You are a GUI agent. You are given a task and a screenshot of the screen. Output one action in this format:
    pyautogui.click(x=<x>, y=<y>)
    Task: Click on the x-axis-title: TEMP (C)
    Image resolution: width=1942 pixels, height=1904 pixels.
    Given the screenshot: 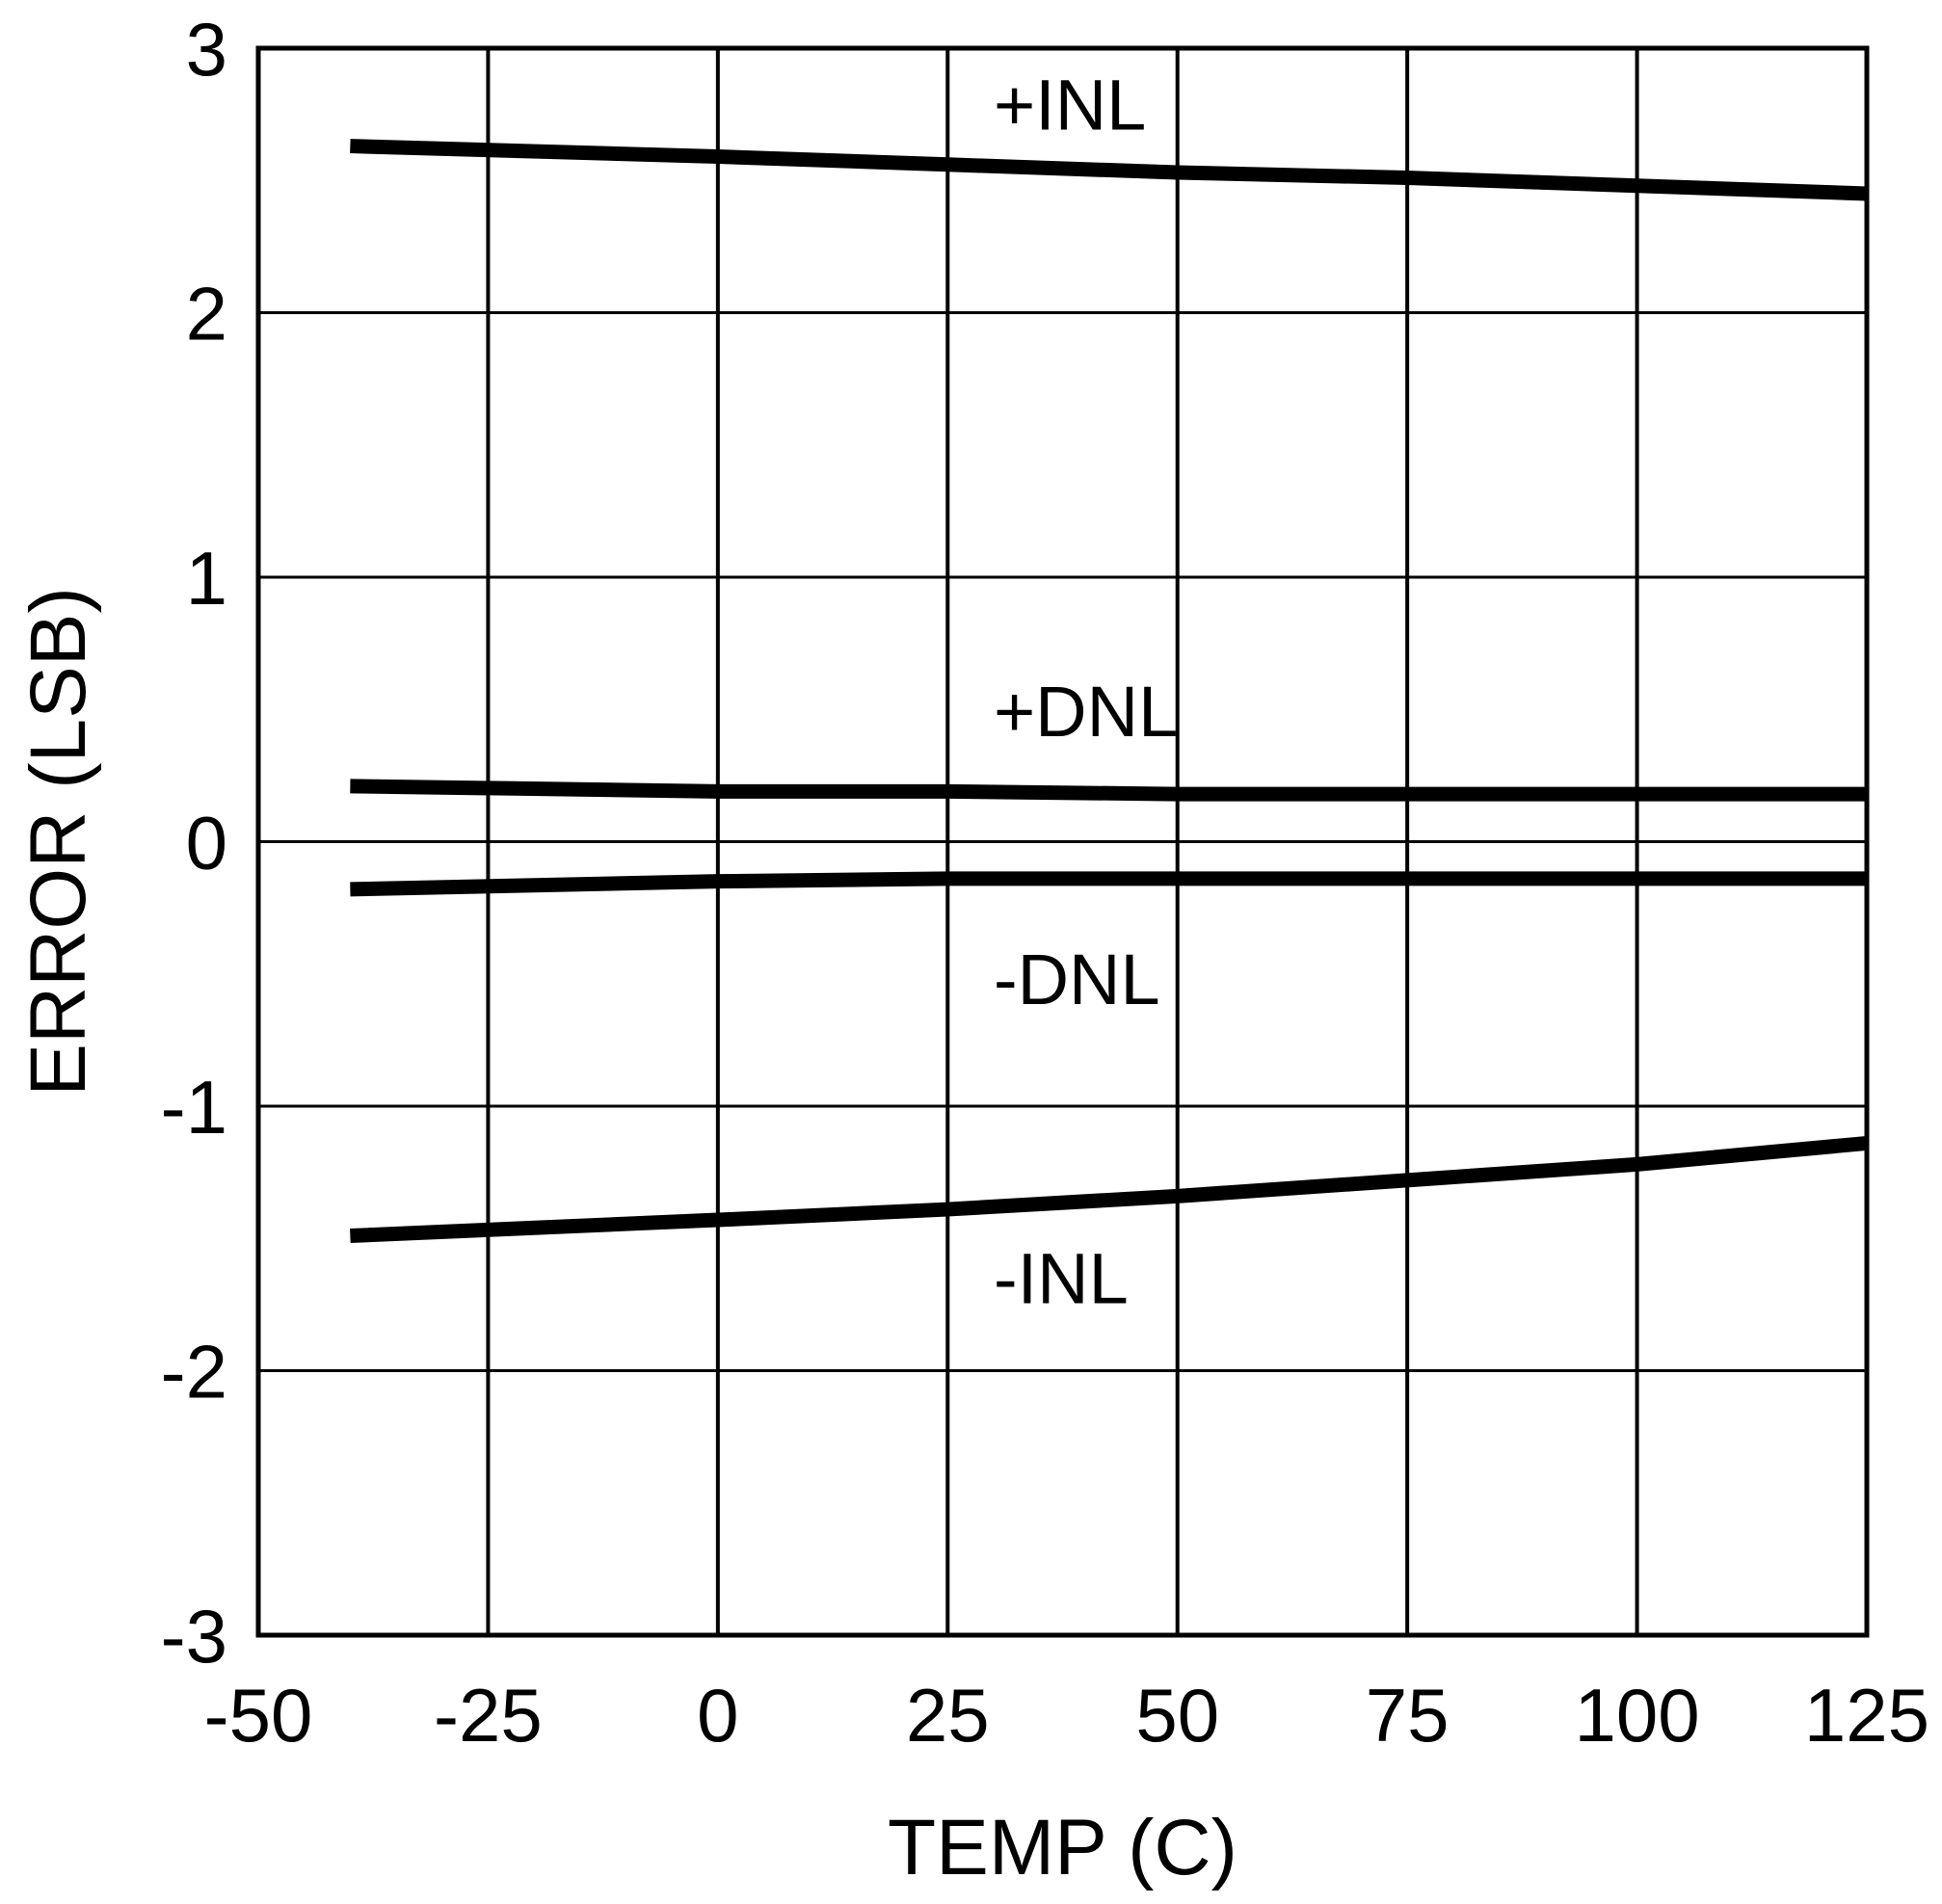 What is the action you would take?
    pyautogui.click(x=1063, y=1848)
    